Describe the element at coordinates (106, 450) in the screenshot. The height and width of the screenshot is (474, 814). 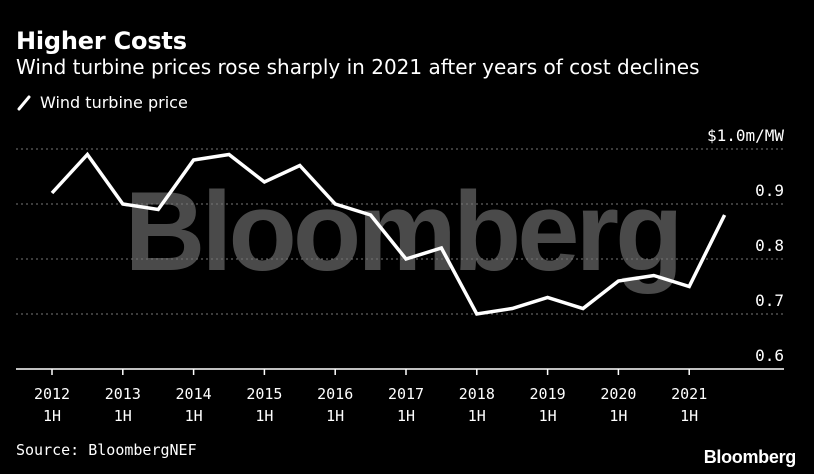
I see `source-note: Source: BloombergNEF` at that location.